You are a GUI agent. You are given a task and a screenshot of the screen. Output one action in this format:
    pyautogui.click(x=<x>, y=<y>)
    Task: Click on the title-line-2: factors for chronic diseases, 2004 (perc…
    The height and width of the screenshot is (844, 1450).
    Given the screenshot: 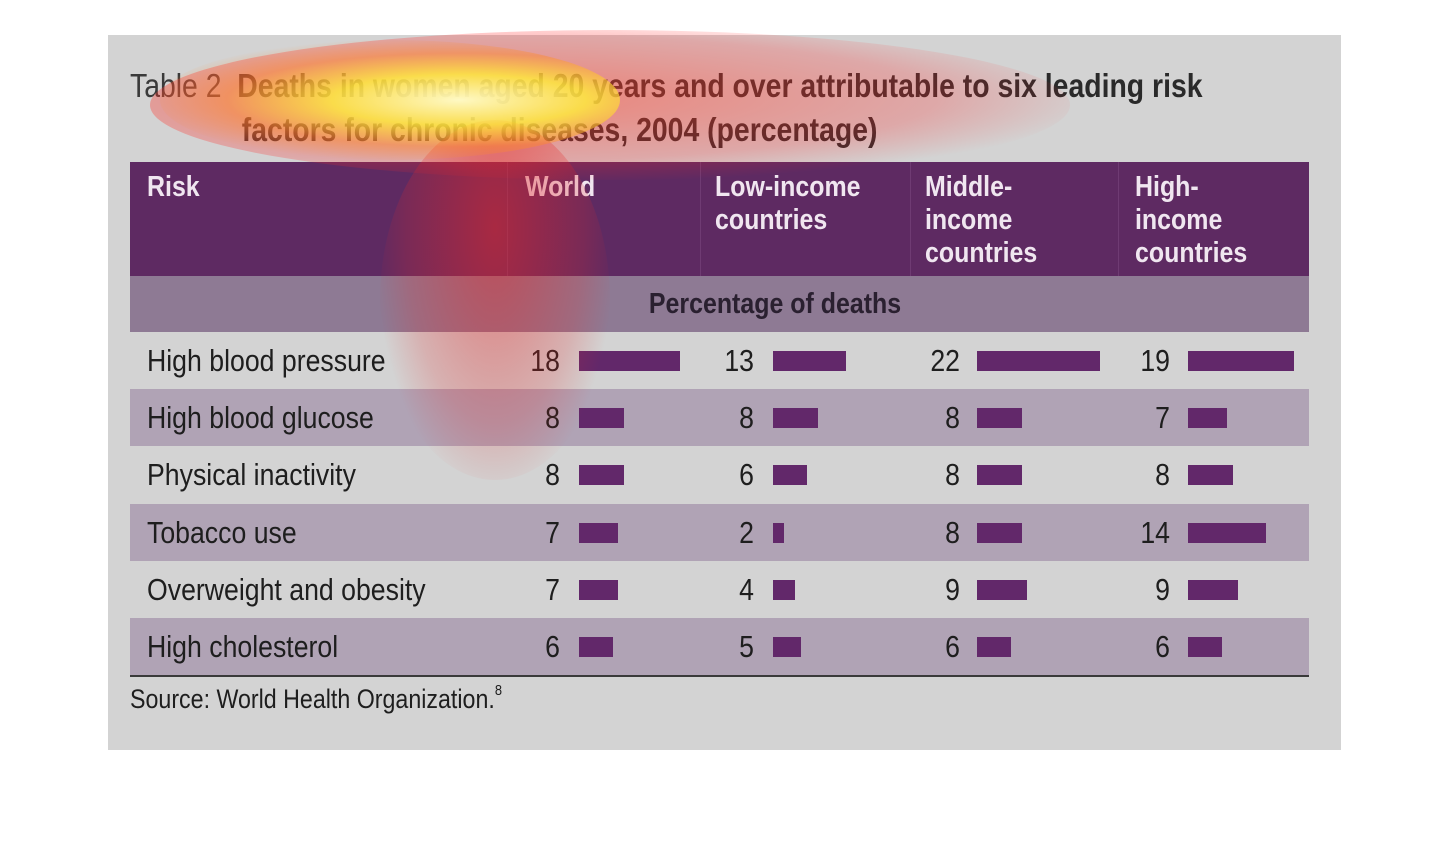 What is the action you would take?
    pyautogui.click(x=559, y=129)
    